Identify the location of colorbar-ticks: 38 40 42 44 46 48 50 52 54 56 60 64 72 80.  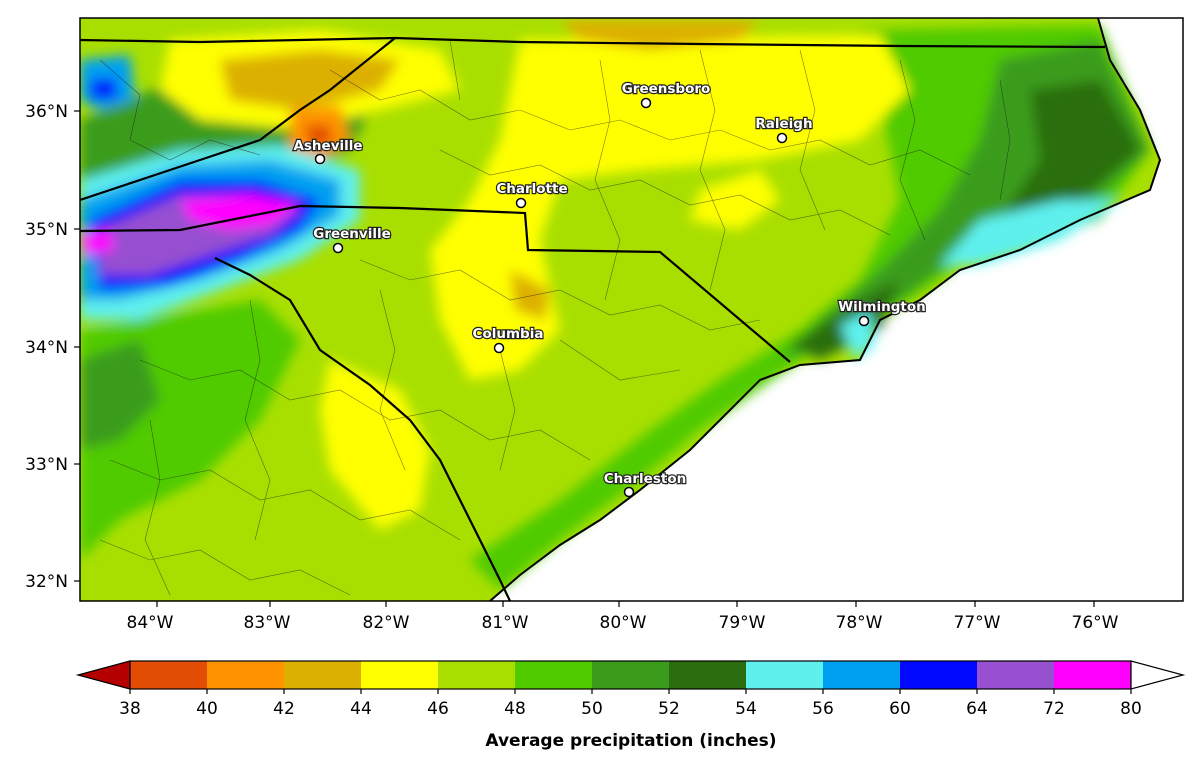
(630, 704).